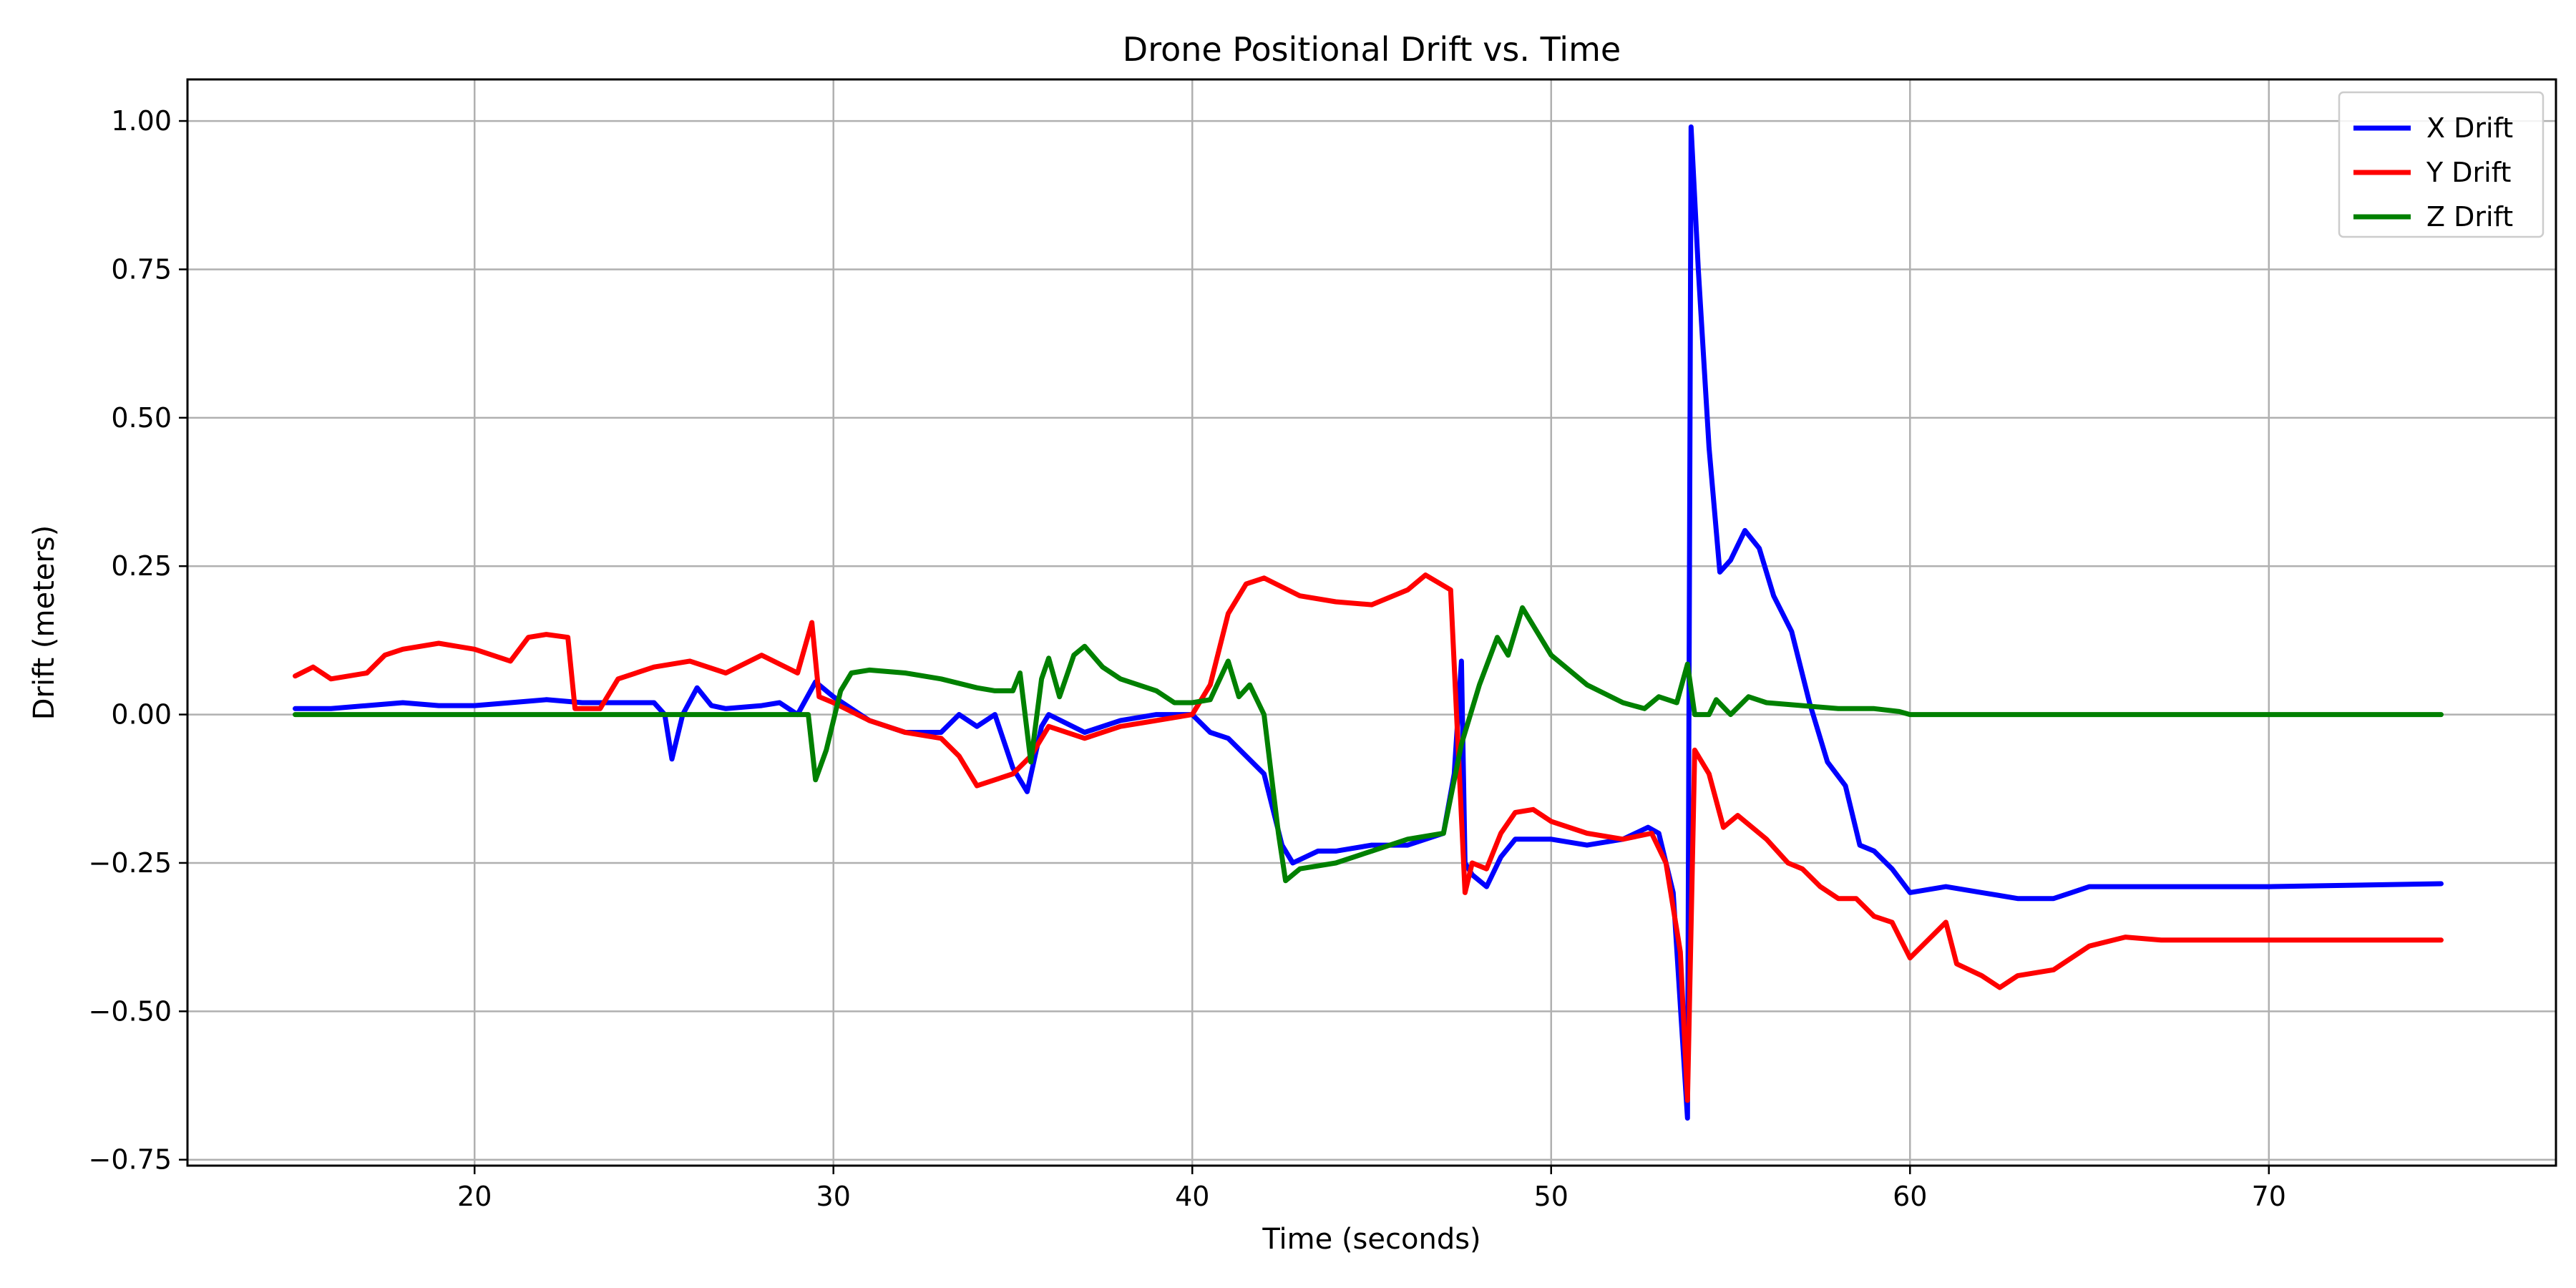  What do you see at coordinates (141, 121) in the screenshot?
I see `y-tick-label: 1.00` at bounding box center [141, 121].